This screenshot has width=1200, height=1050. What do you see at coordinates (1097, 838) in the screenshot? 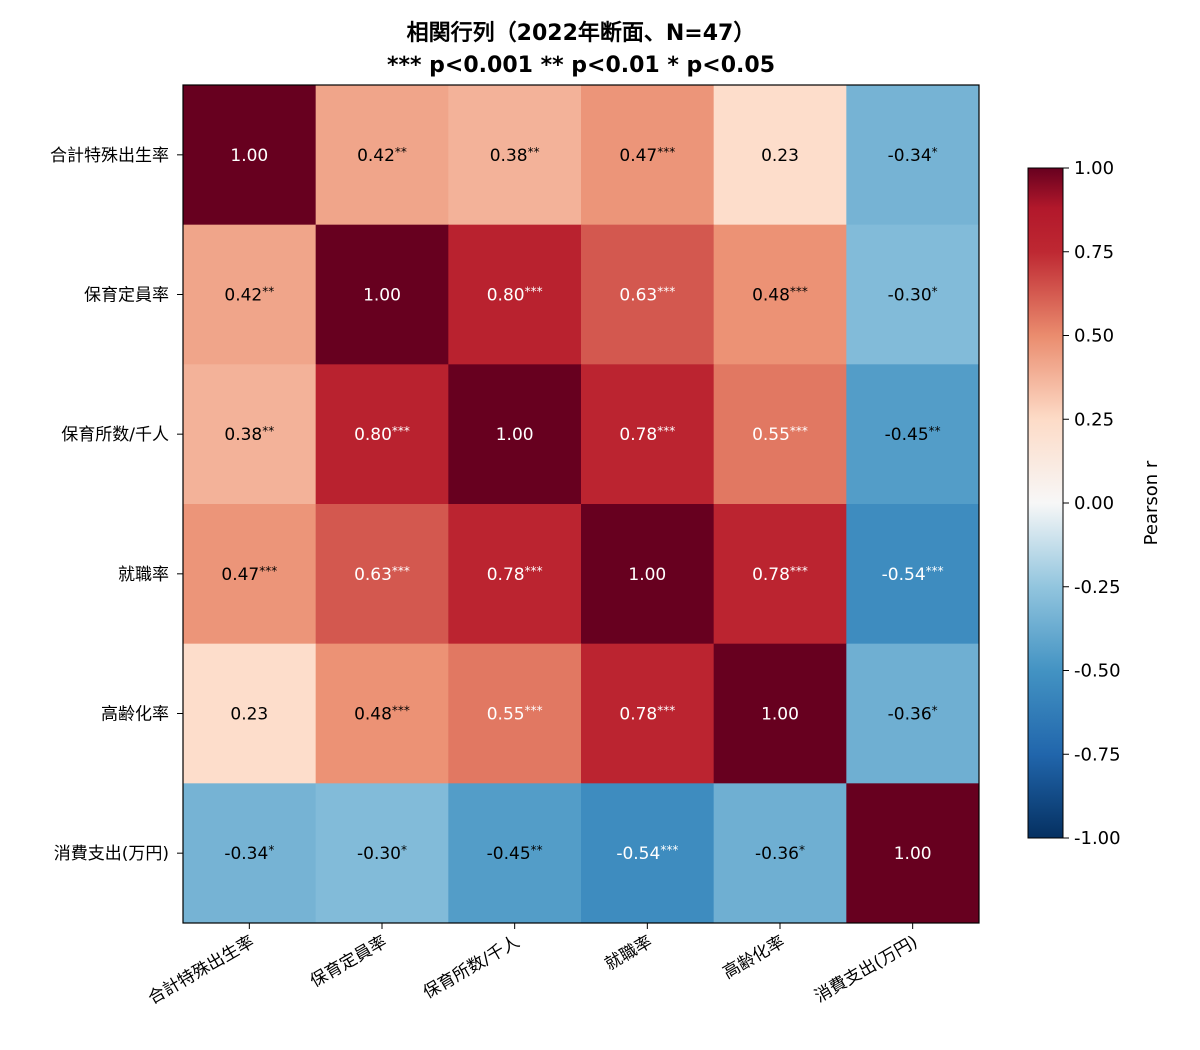
I see `colorbar-tick-label: -1.00` at bounding box center [1097, 838].